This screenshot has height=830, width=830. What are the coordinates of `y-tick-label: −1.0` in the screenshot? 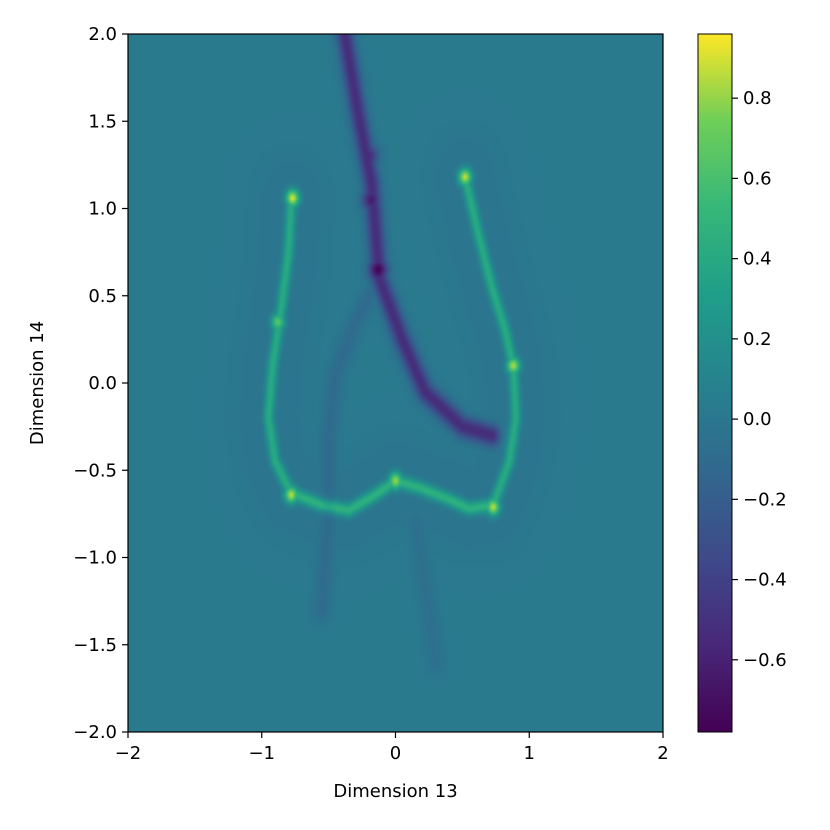 It's located at (95, 558).